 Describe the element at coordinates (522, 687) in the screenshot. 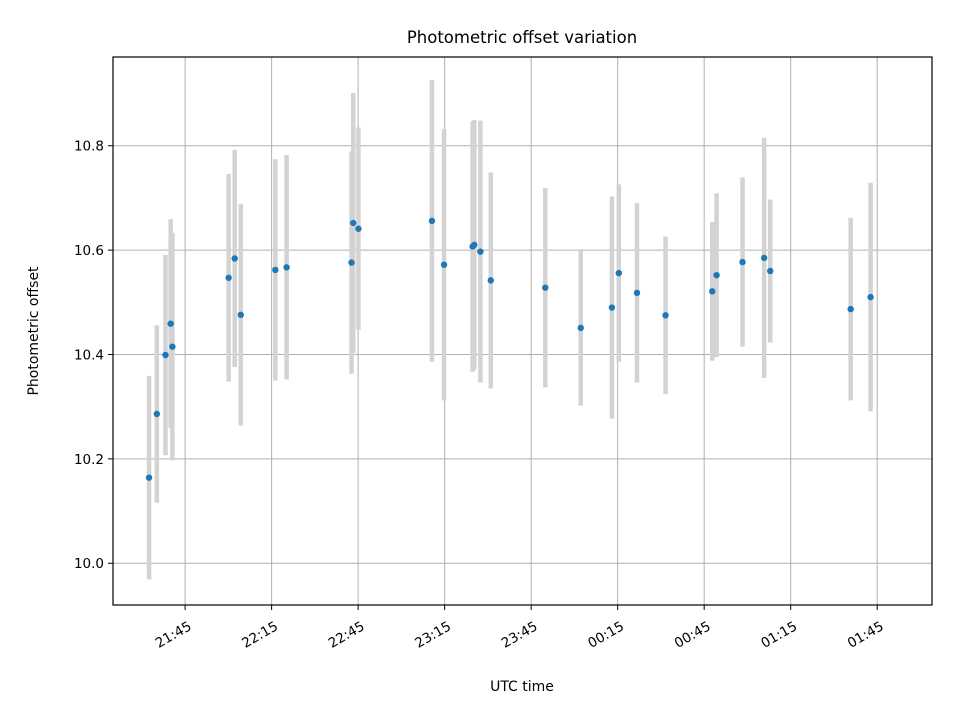

I see `x-axis-label: UTC time` at that location.